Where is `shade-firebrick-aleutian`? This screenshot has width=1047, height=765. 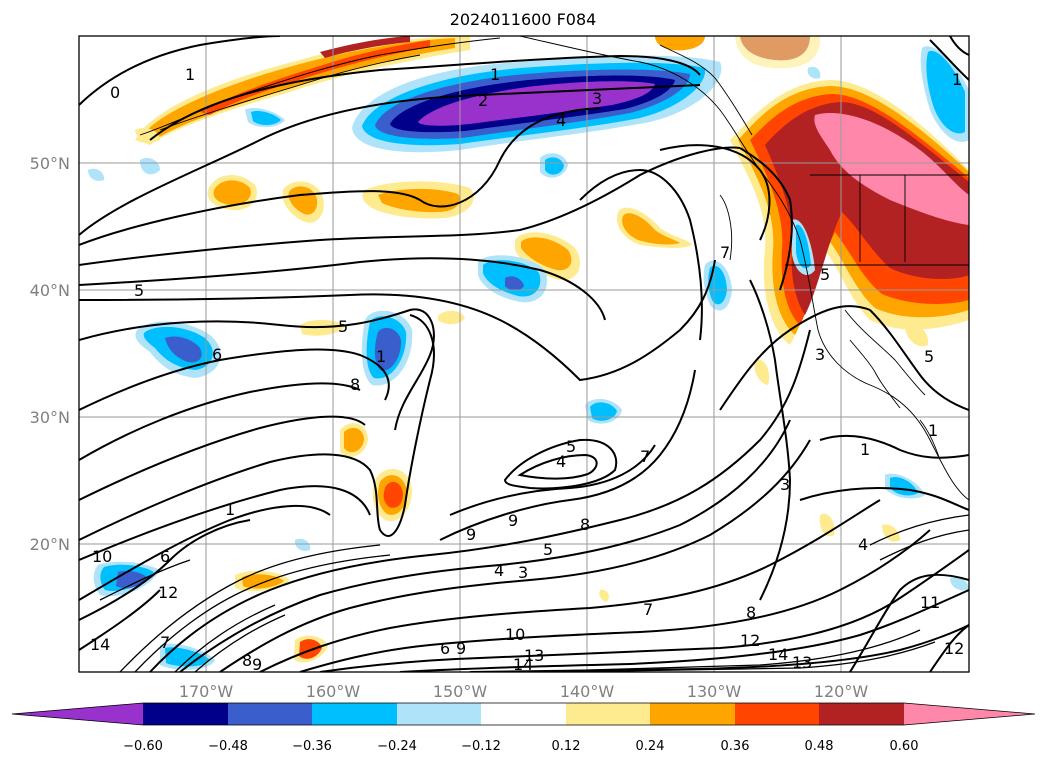 shade-firebrick-aleutian is located at coordinates (365, 47).